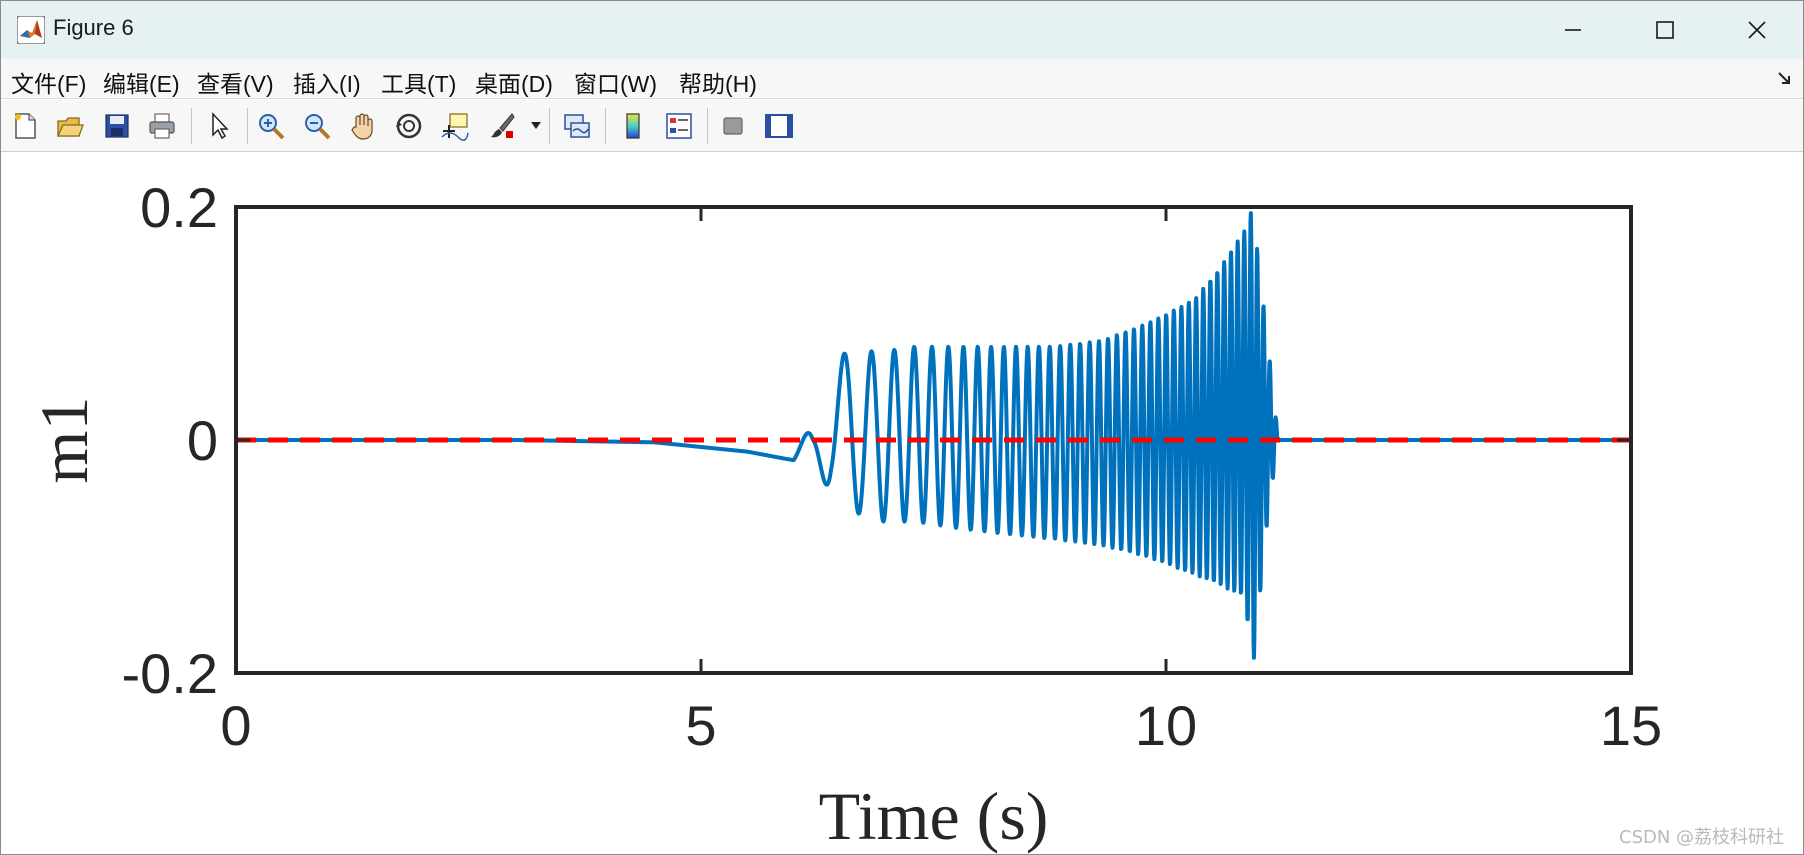 This screenshot has width=1804, height=855. I want to click on insert-legend-button, so click(679, 126).